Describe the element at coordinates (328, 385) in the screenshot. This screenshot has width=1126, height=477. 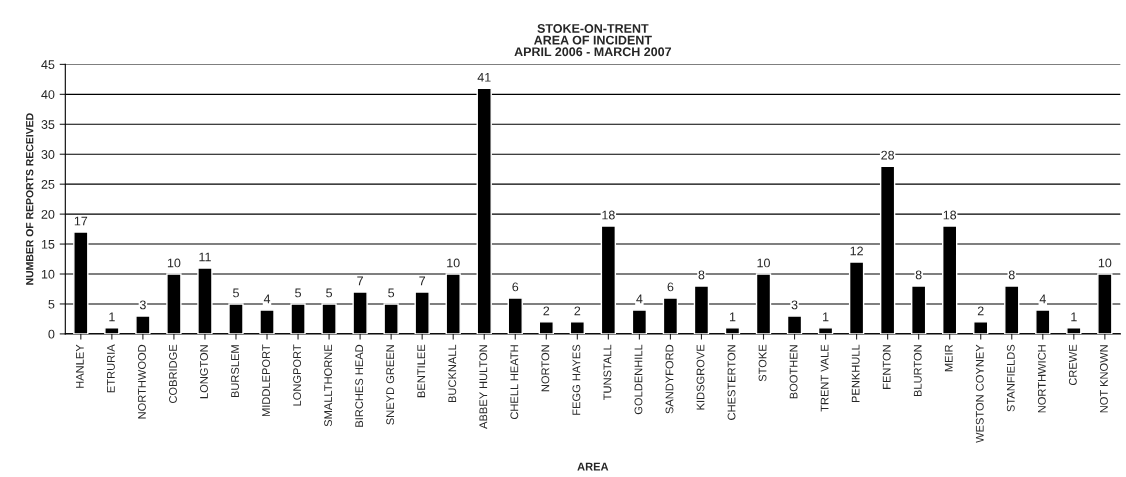
I see `x-tick-label: SMALLTHORNE` at that location.